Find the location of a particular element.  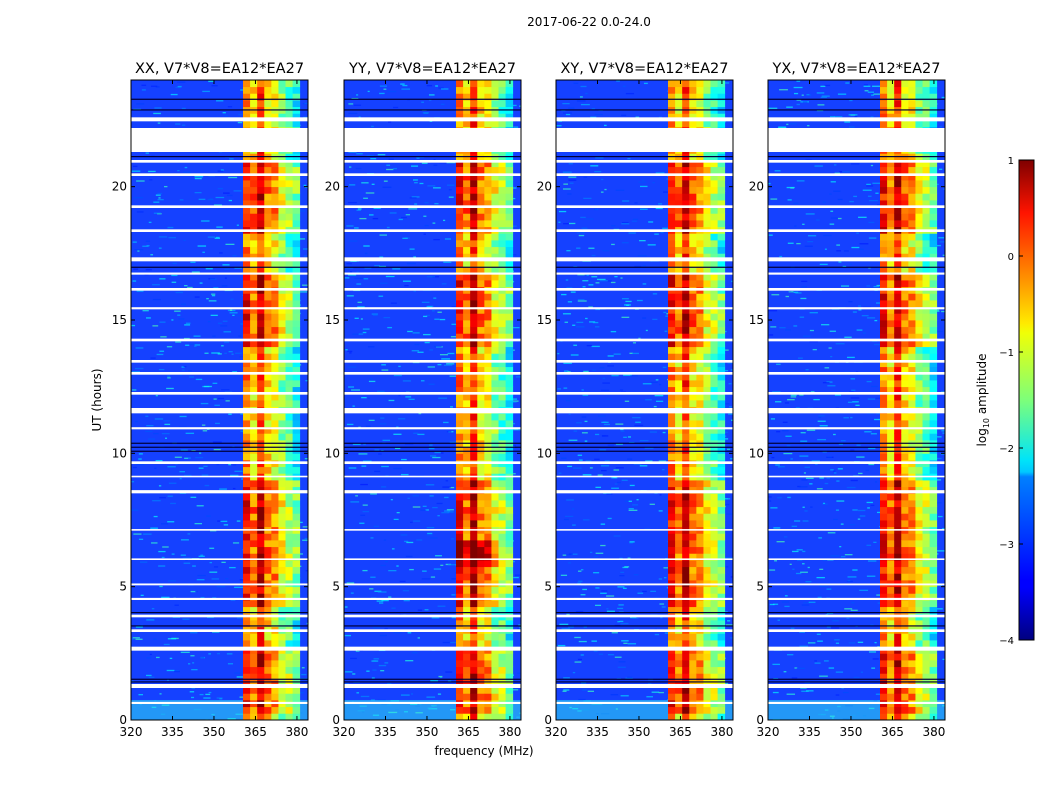

colorbar-tick-label: −3 is located at coordinates (1006, 545).